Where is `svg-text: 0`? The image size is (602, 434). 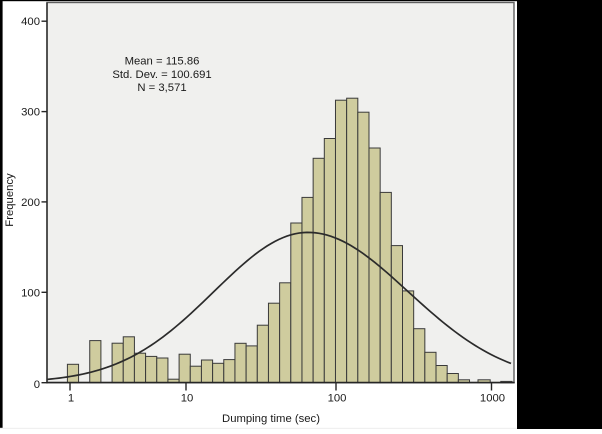 svg-text: 0 is located at coordinates (37, 385).